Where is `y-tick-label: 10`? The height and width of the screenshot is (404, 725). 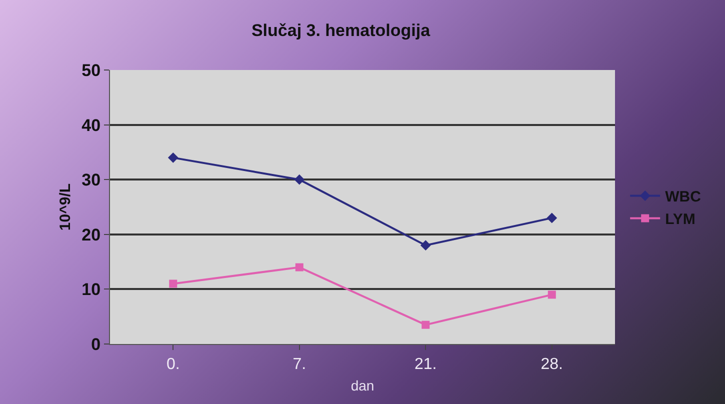
y-tick-label: 10 is located at coordinates (91, 290).